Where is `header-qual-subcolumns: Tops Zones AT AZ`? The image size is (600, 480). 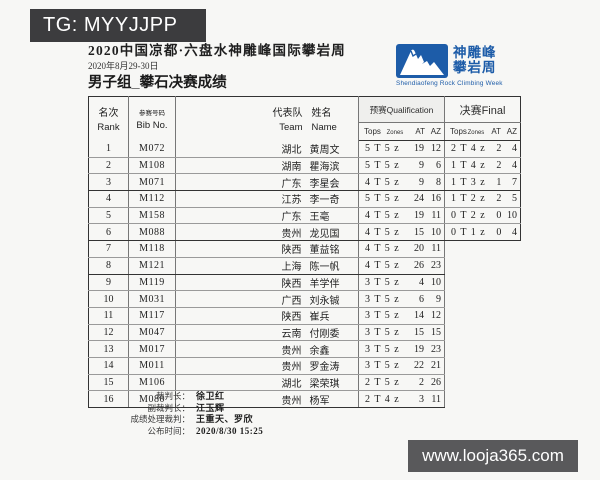
header-qual-subcolumns: Tops Zones AT AZ is located at coordinates (401, 131).